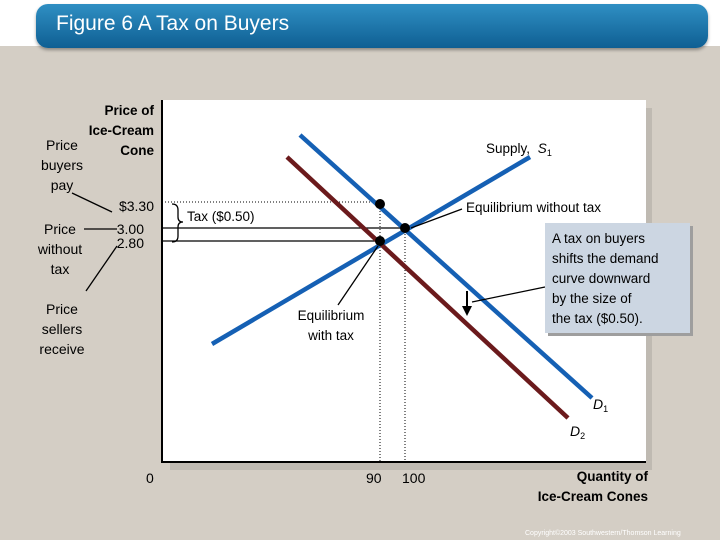 This screenshot has width=720, height=540. Describe the element at coordinates (592, 496) in the screenshot. I see `x-axis-title-2: Ice-Cream Cones` at that location.